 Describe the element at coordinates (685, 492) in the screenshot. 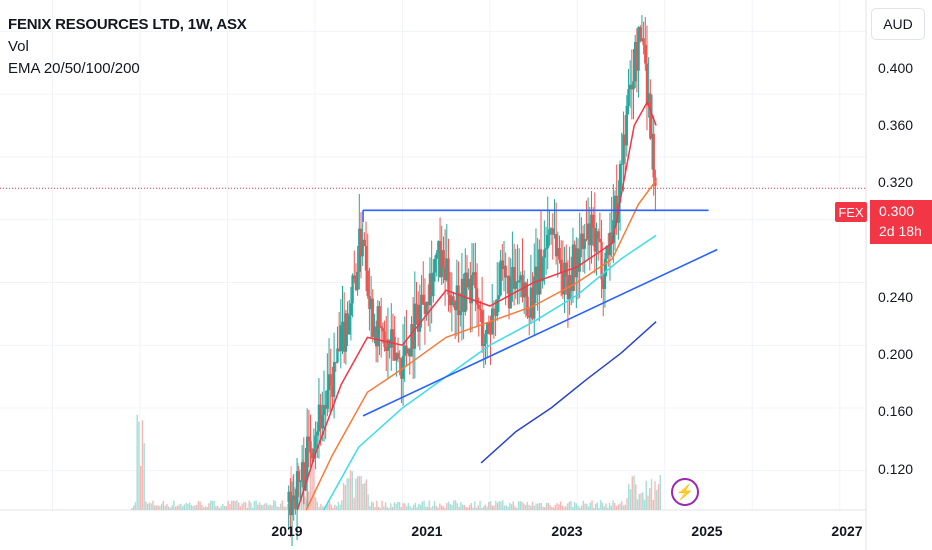

I see `lightning-icon: ⚡` at that location.